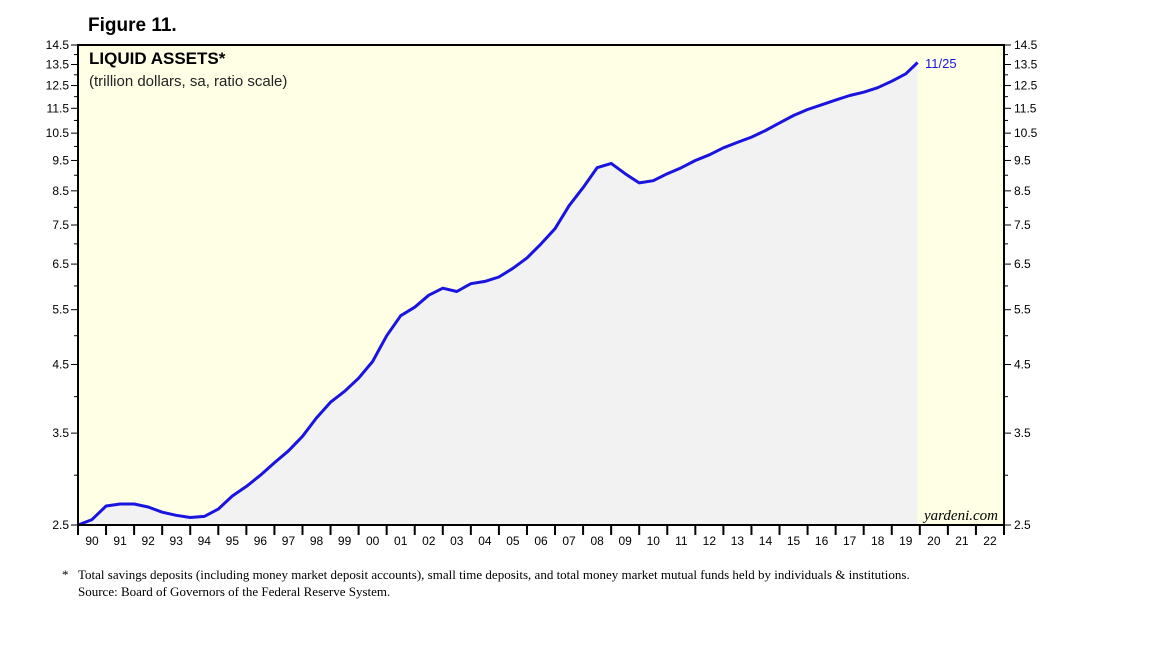  What do you see at coordinates (654, 541) in the screenshot?
I see `x-tick-label: 10` at bounding box center [654, 541].